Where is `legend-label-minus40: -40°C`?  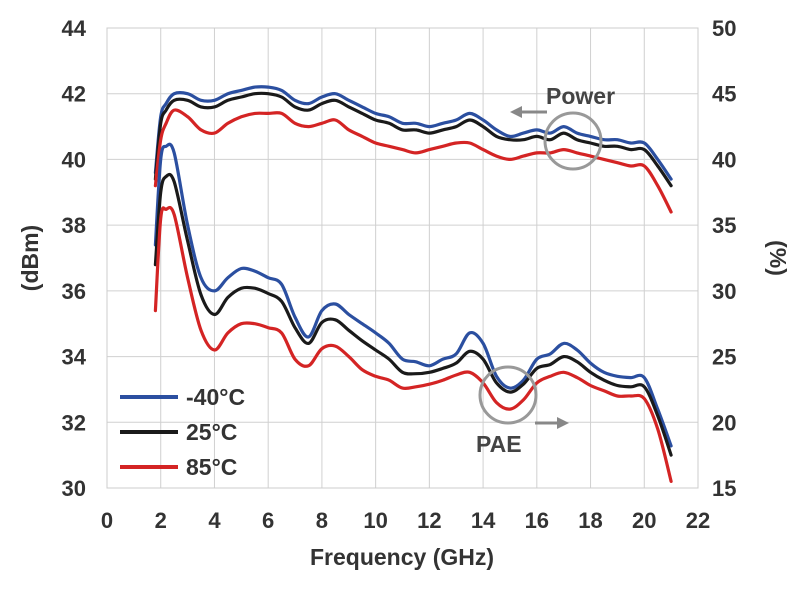 legend-label-minus40: -40°C is located at coordinates (215, 397).